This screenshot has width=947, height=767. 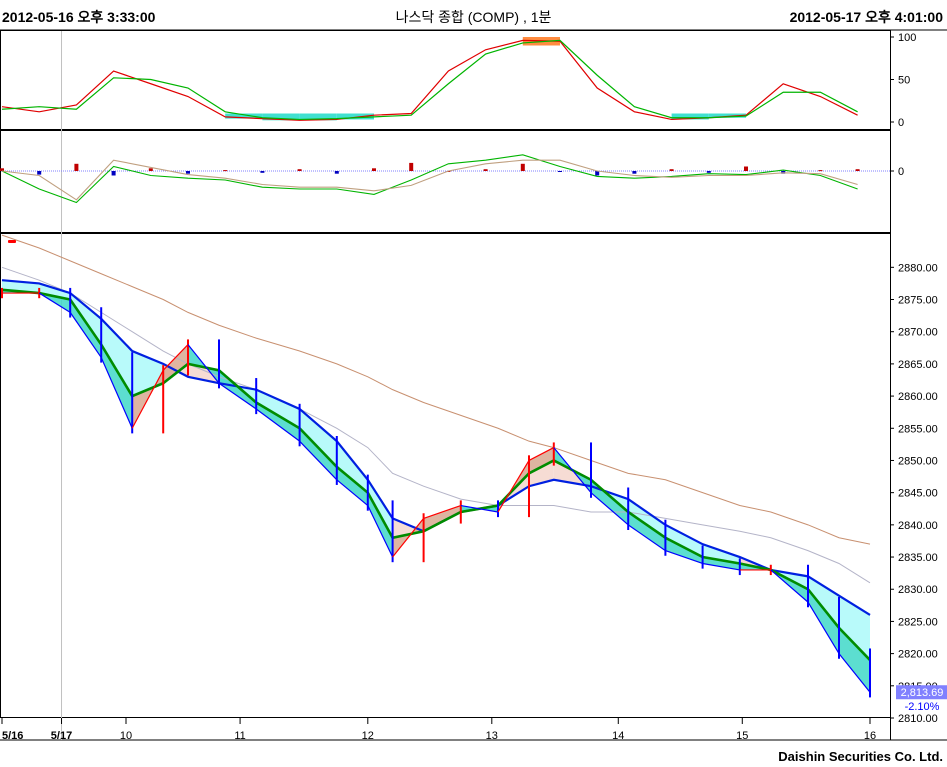 What do you see at coordinates (368, 736) in the screenshot?
I see `x-tick-label-12: 12` at bounding box center [368, 736].